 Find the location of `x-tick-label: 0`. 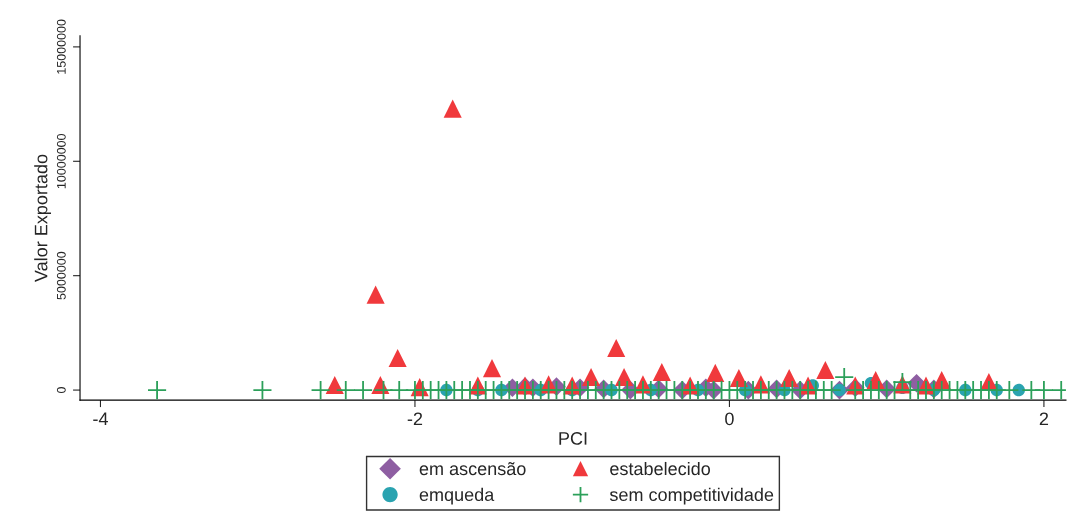

x-tick-label: 0 is located at coordinates (729, 419).